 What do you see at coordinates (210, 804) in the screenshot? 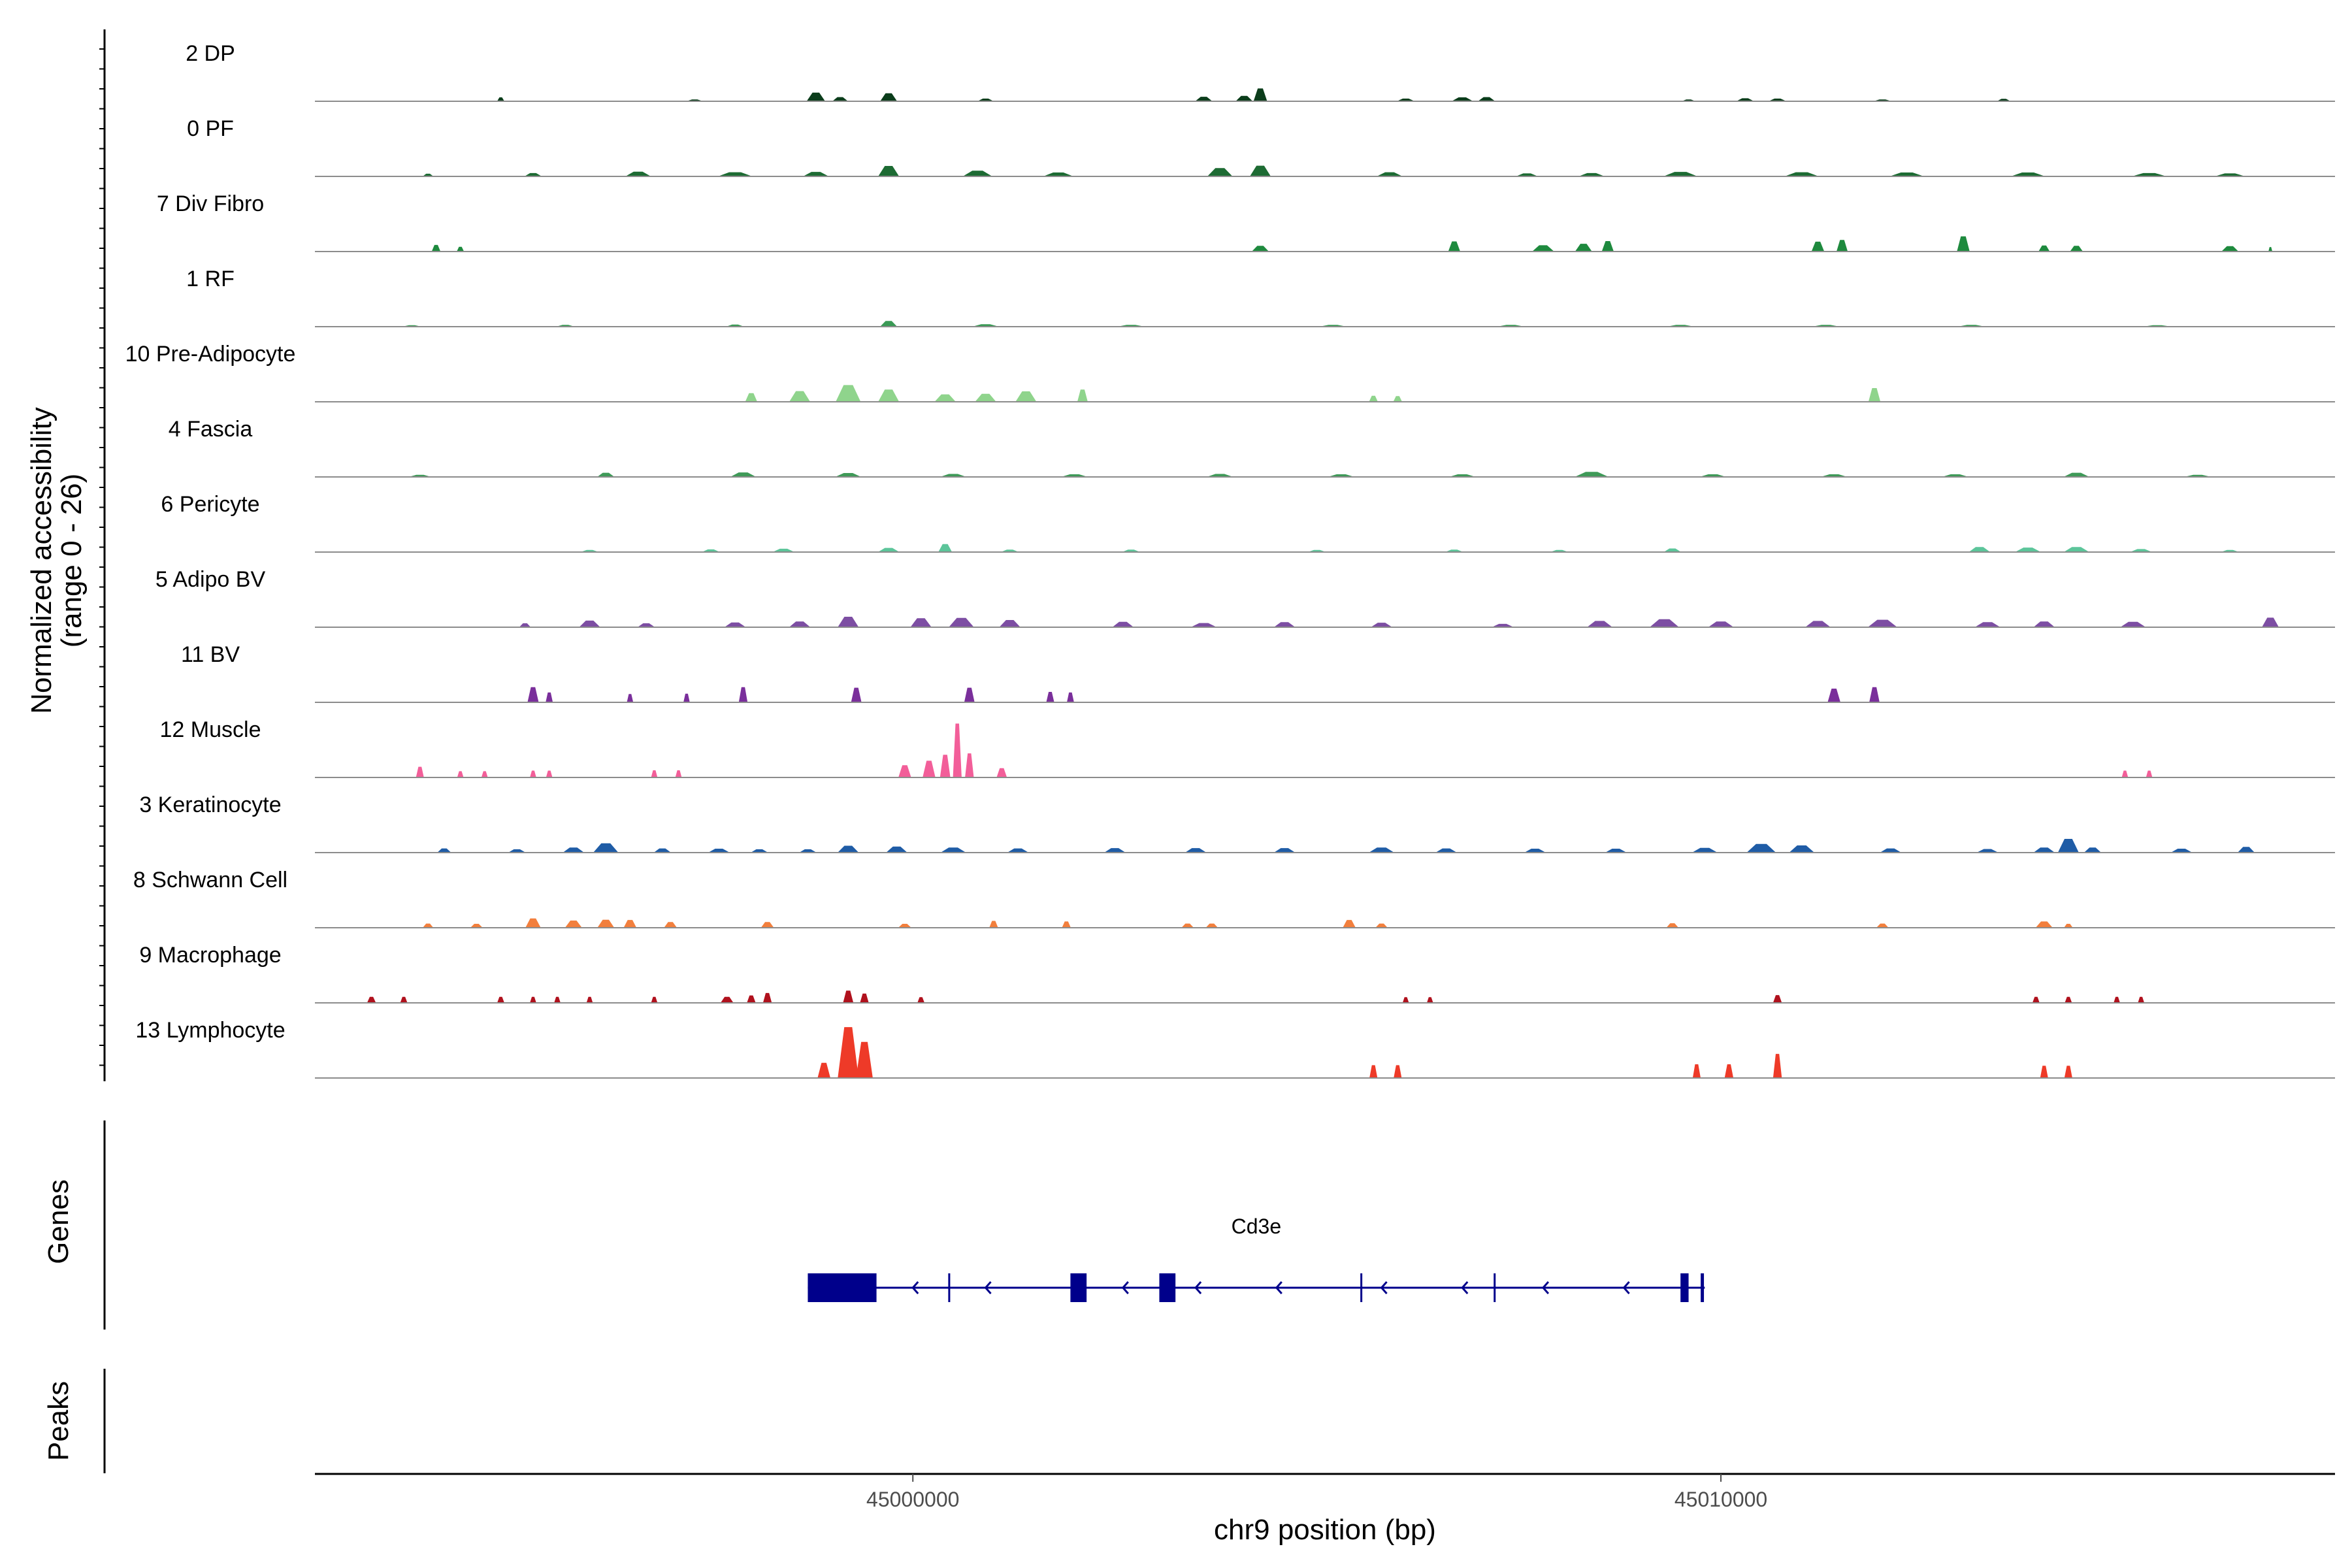
I see `track-label: 3 Keratinocyte` at bounding box center [210, 804].